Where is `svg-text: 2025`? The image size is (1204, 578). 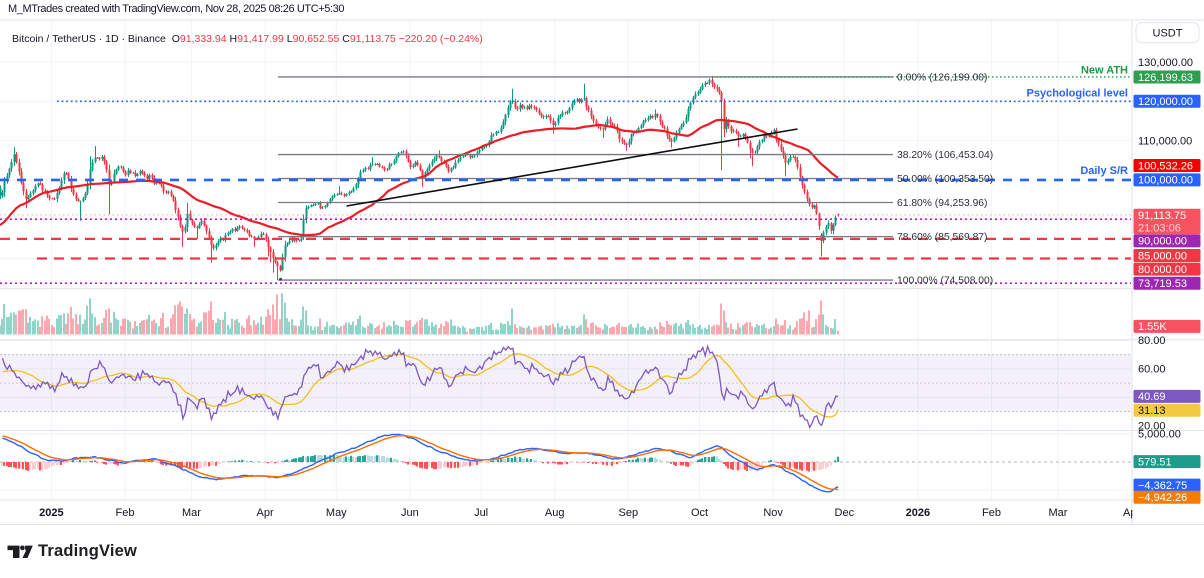 svg-text: 2025 is located at coordinates (51, 513).